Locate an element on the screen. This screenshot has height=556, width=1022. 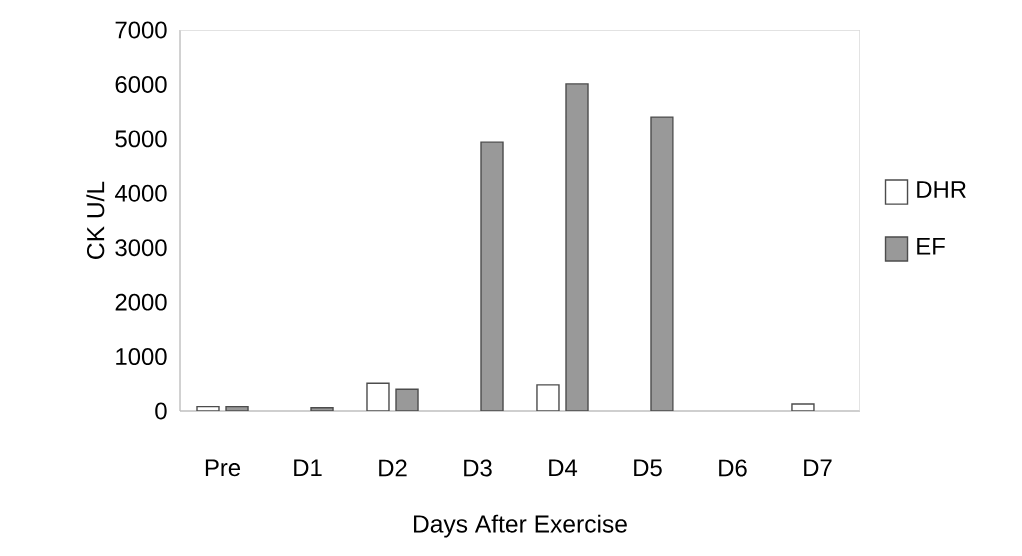
y-tick-label: 3000 is located at coordinates (141, 248).